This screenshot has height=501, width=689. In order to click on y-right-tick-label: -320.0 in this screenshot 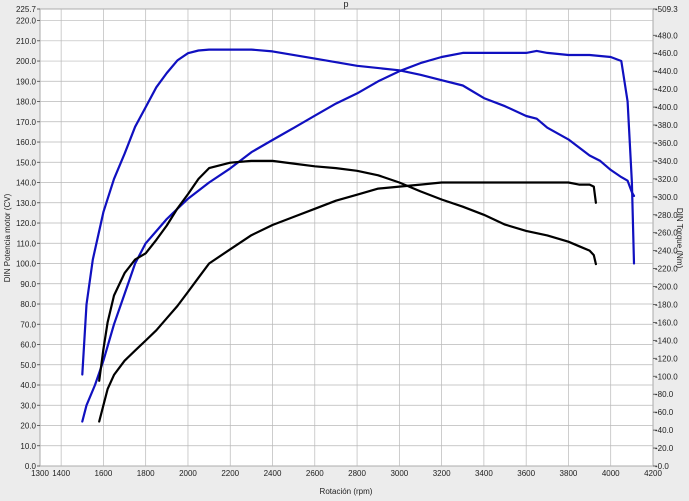, I will do `click(666, 179)`.